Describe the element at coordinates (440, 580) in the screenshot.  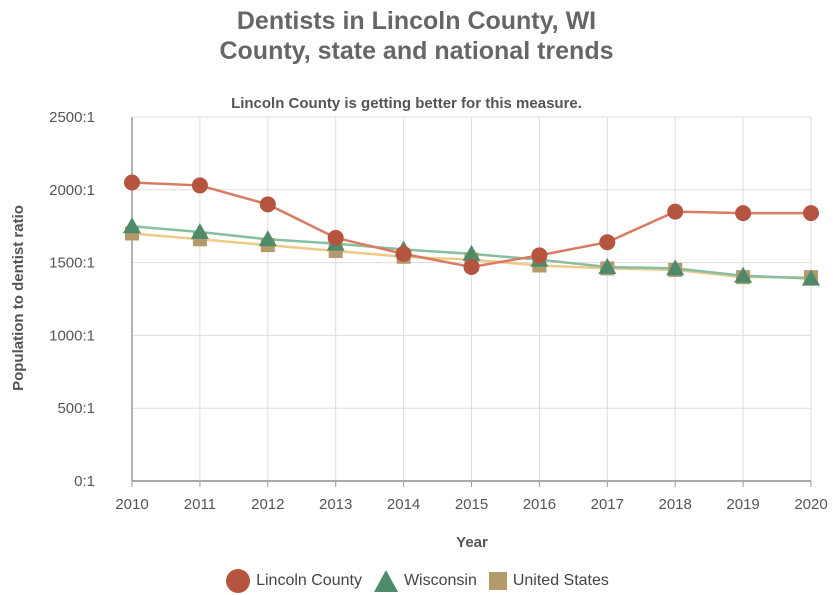
I see `legend-label: Wisconsin` at that location.